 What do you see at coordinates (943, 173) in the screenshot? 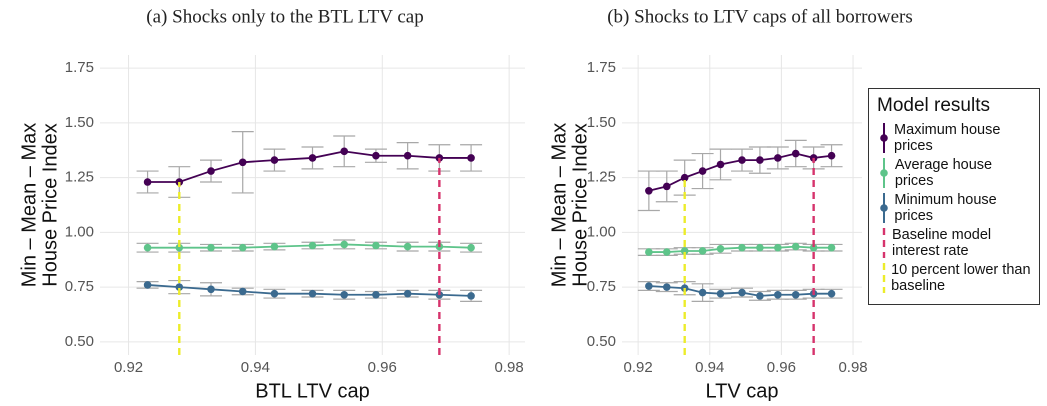
I see `legend-label: Average house prices` at bounding box center [943, 173].